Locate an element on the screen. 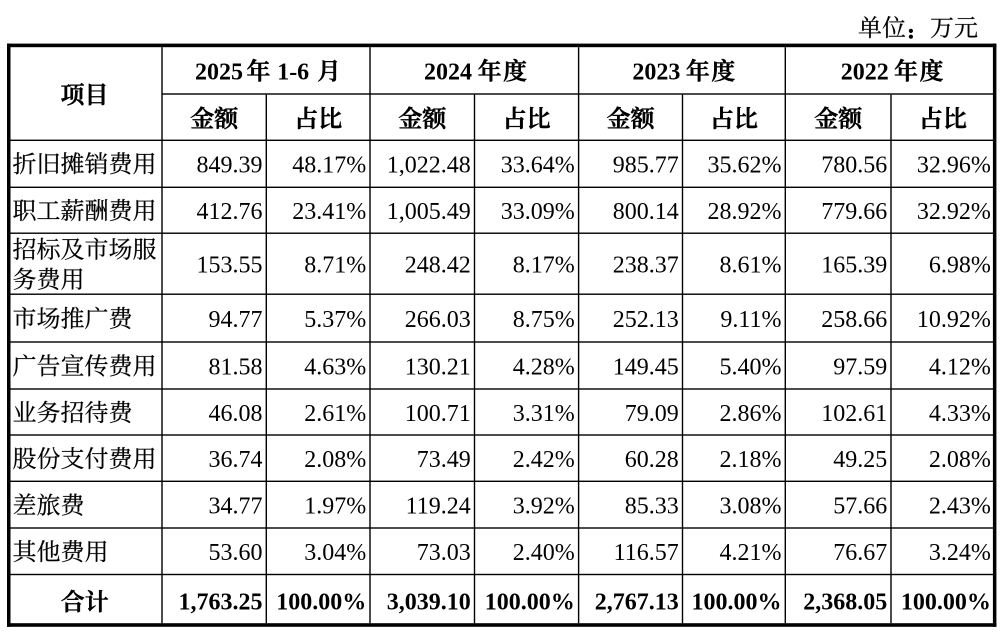 The image size is (1001, 632). svg-text: 76.67 is located at coordinates (860, 553).